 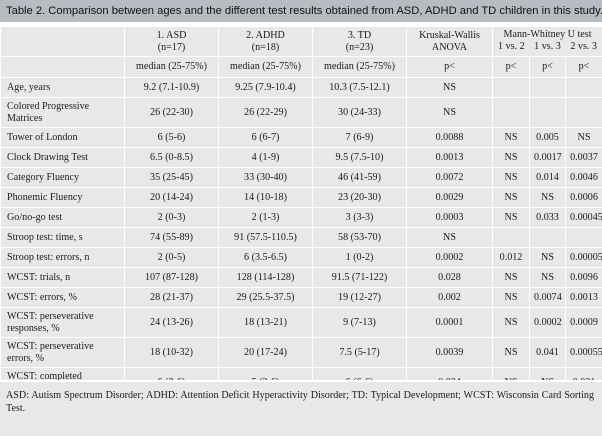 What do you see at coordinates (583, 297) in the screenshot?
I see `cell-p23: 0.0013` at bounding box center [583, 297].